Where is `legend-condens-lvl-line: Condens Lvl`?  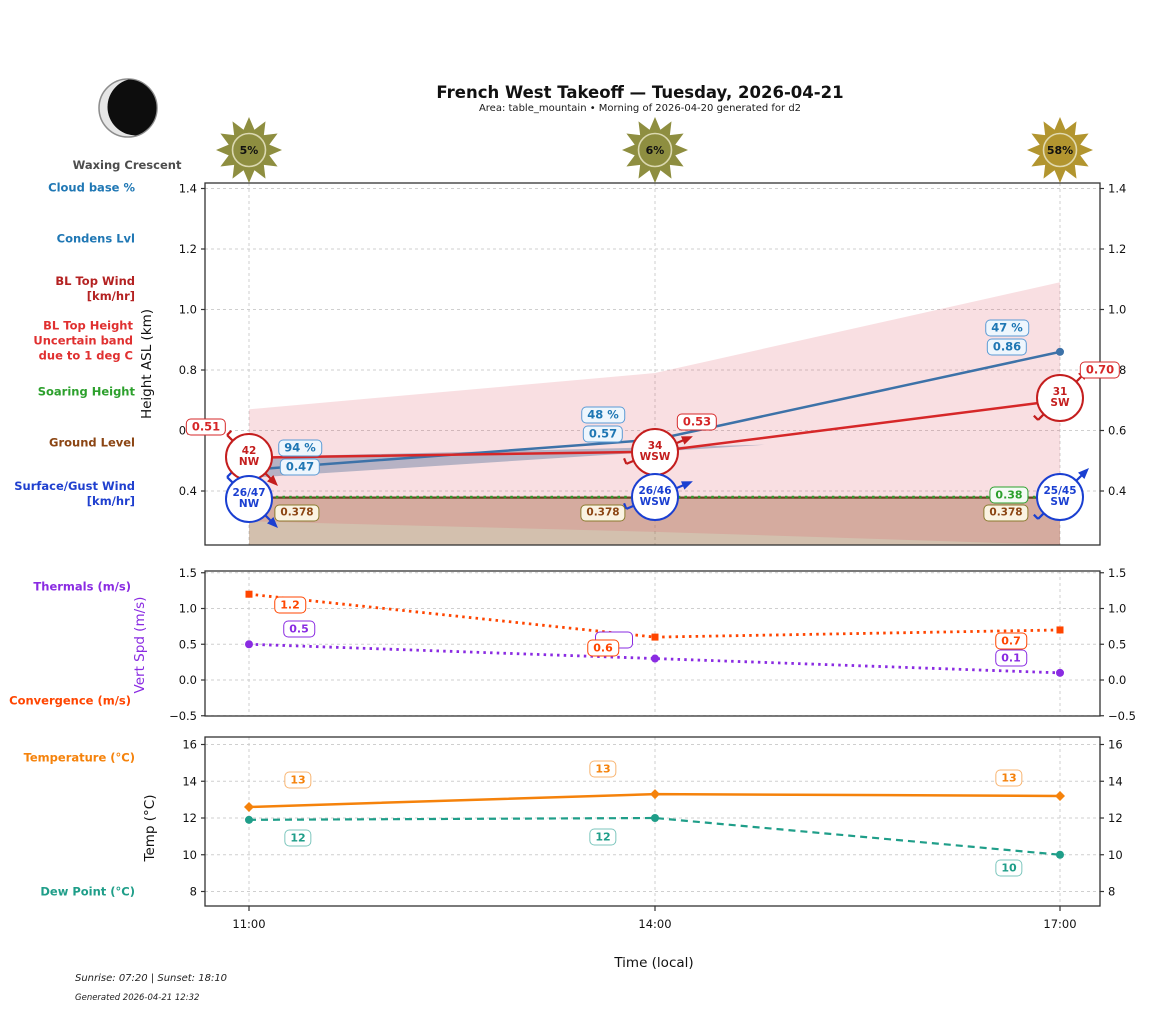 legend-condens-lvl-line: Condens Lvl is located at coordinates (95, 238).